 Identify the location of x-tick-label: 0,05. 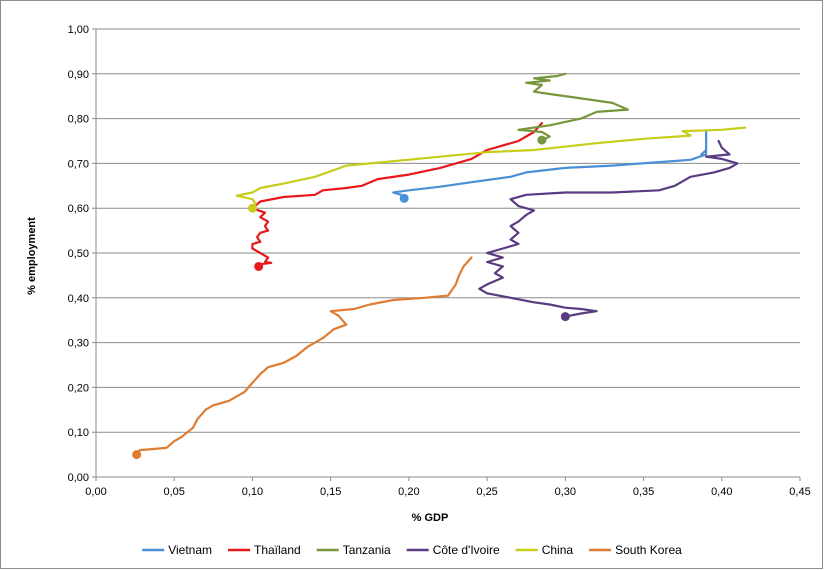
(174, 492).